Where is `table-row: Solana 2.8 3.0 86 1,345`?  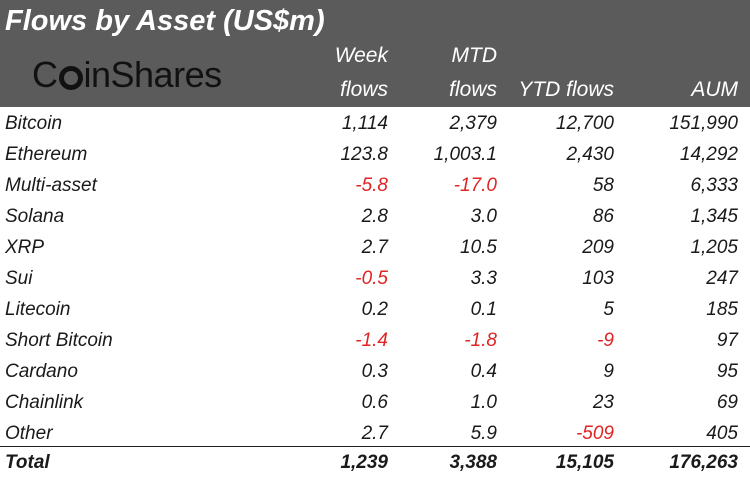 table-row: Solana 2.8 3.0 86 1,345 is located at coordinates (375, 216).